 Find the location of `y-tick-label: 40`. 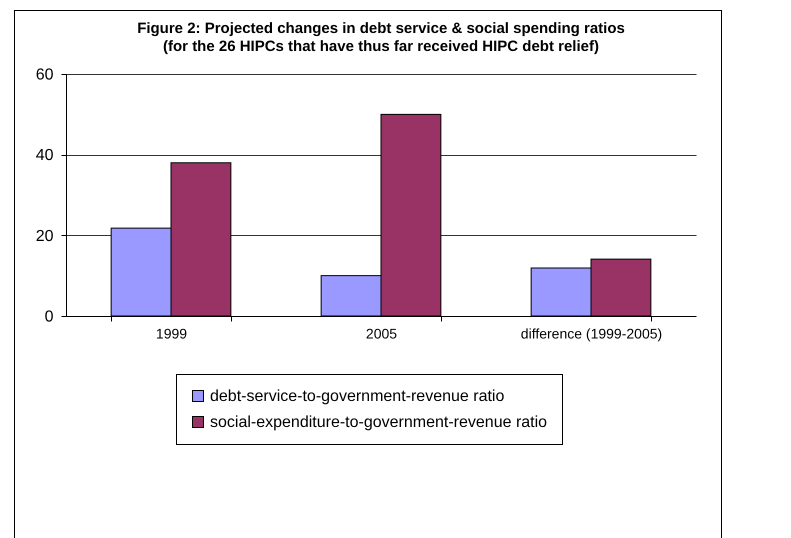

y-tick-label: 40 is located at coordinates (45, 155).